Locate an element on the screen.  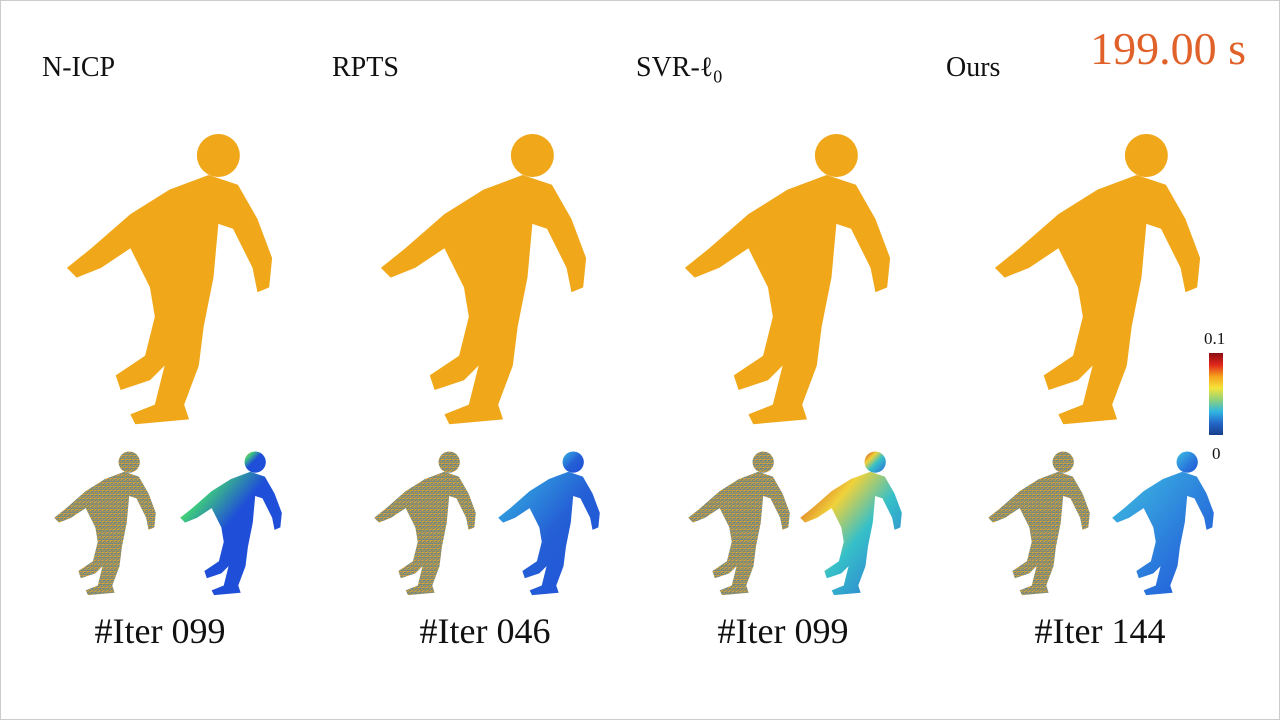
method-subscript: 0 is located at coordinates (718, 76).